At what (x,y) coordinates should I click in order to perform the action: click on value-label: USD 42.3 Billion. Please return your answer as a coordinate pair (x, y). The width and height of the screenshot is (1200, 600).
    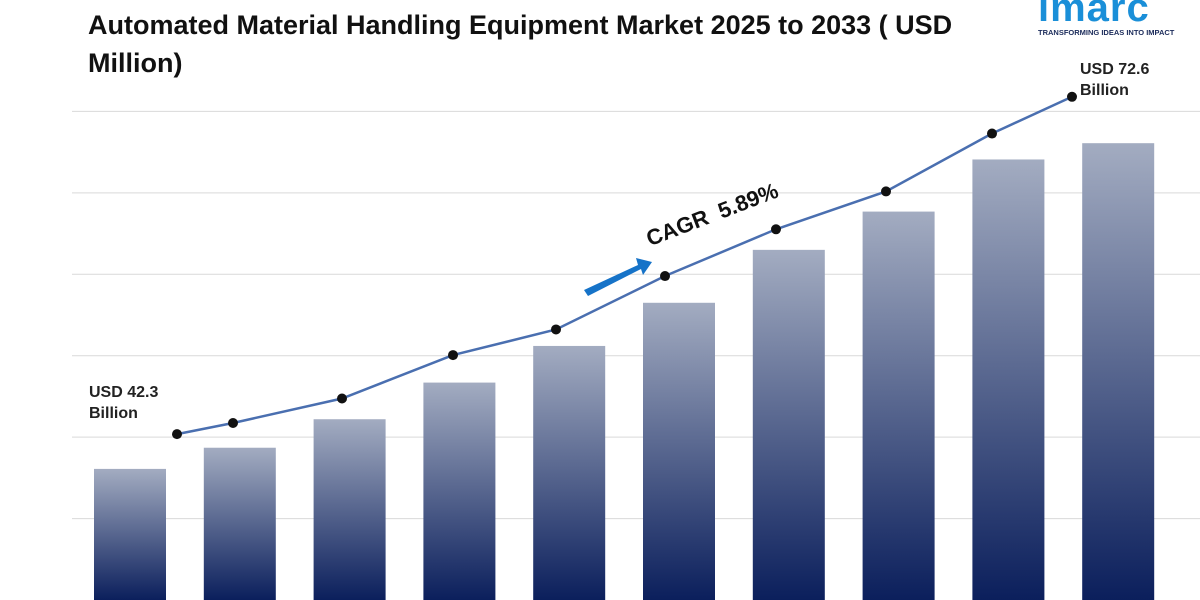
    Looking at the image, I should click on (124, 403).